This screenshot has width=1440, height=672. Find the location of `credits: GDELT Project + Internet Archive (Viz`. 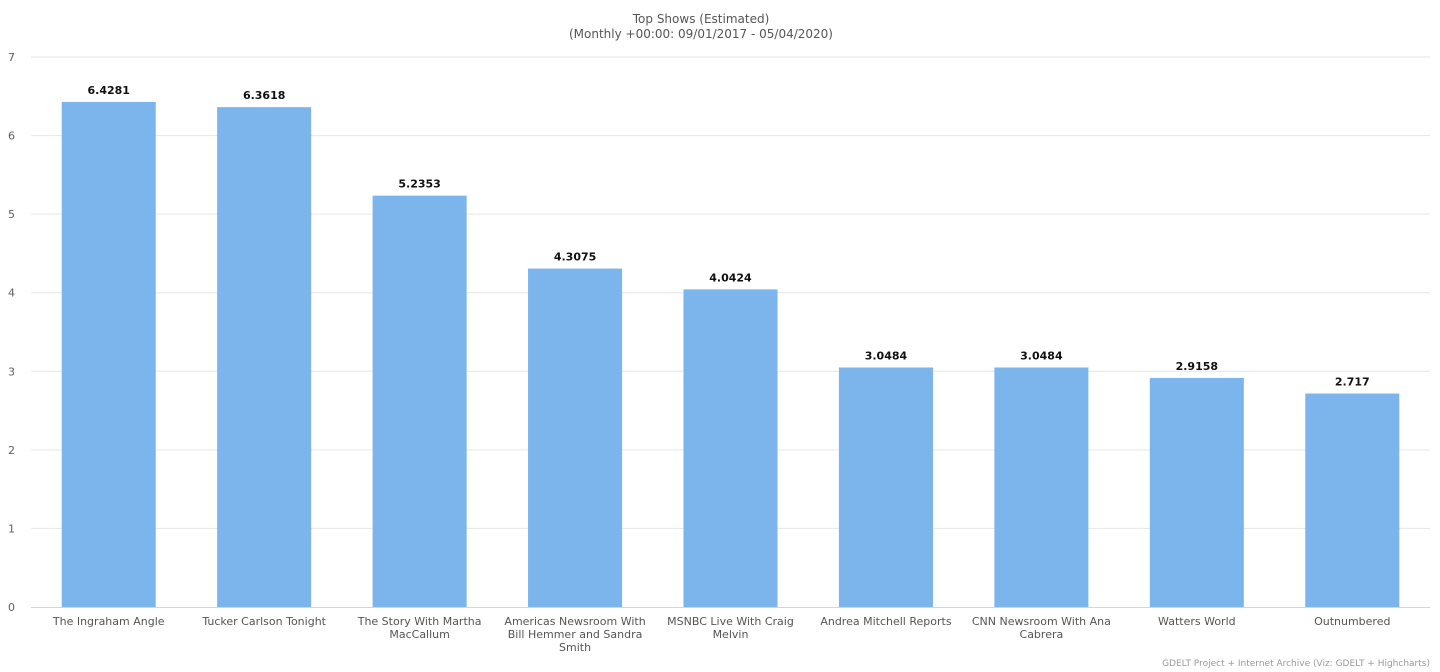

credits: GDELT Project + Internet Archive (Viz is located at coordinates (1296, 664).